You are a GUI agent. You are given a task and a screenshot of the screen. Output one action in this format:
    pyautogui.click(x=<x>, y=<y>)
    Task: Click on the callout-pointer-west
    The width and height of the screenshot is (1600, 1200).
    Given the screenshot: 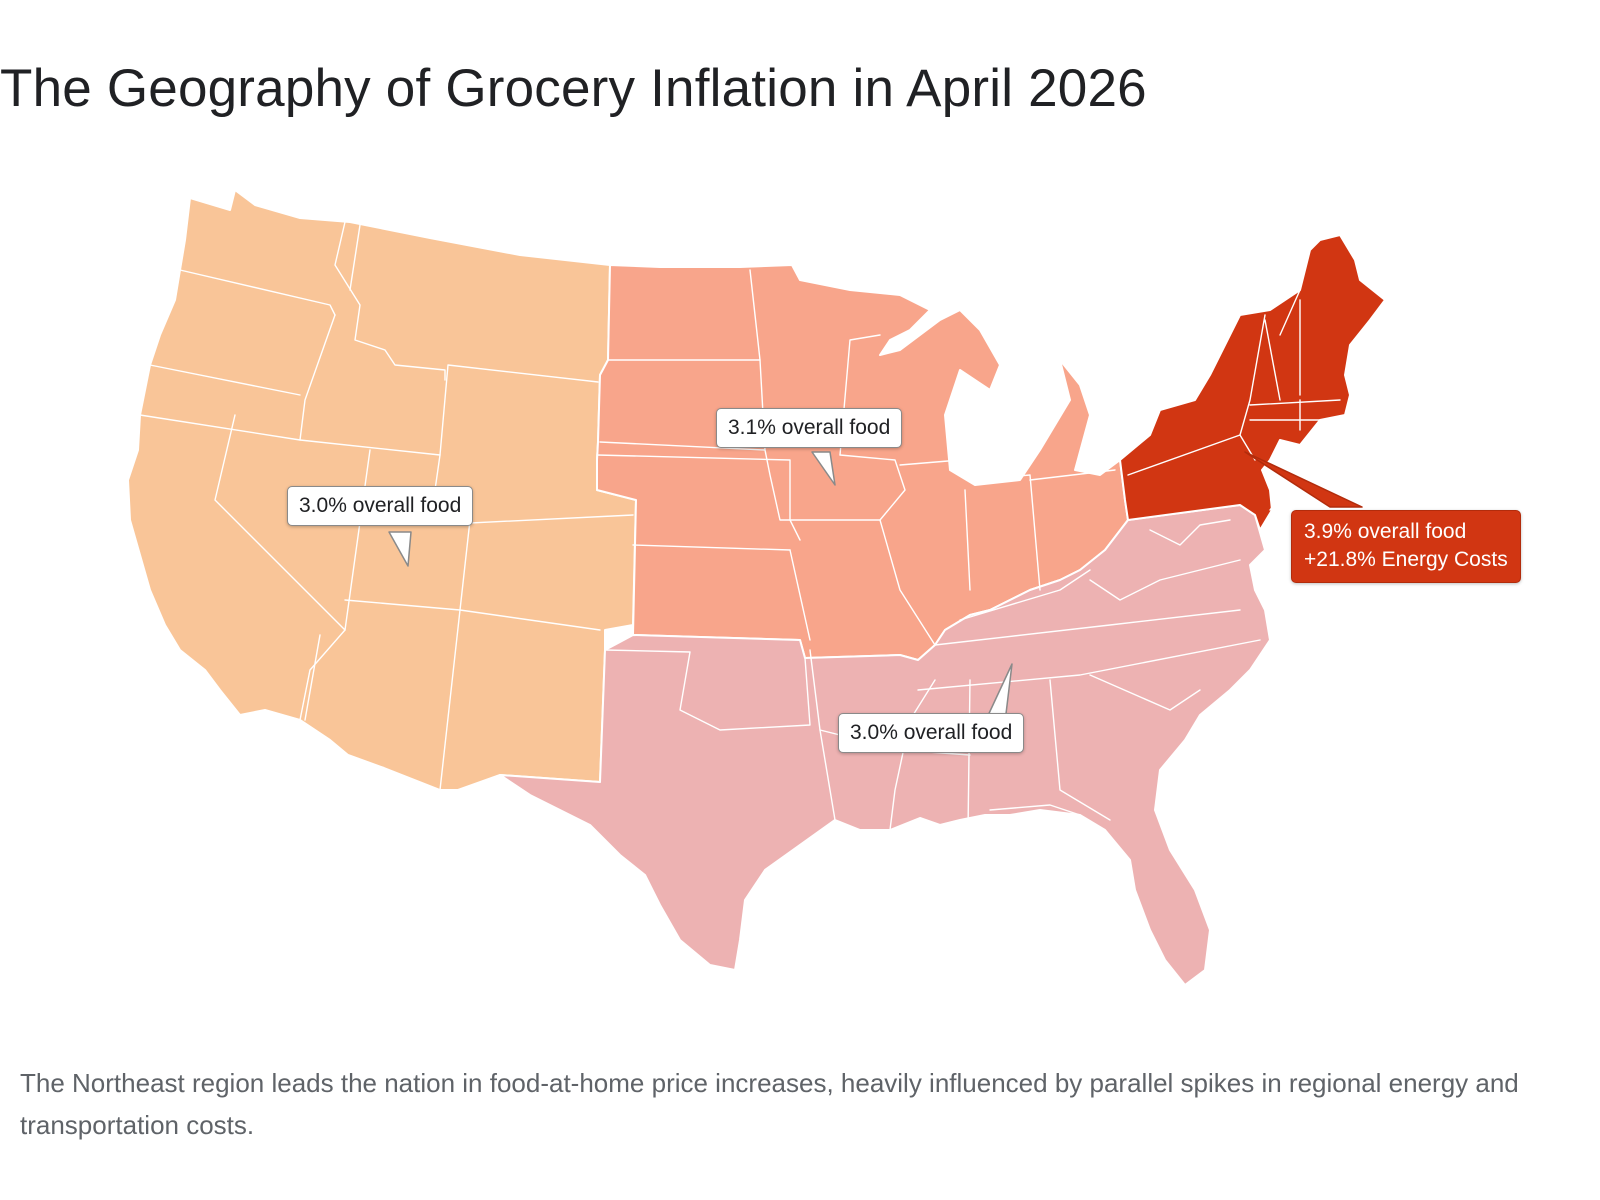 What is the action you would take?
    pyautogui.click(x=400, y=549)
    